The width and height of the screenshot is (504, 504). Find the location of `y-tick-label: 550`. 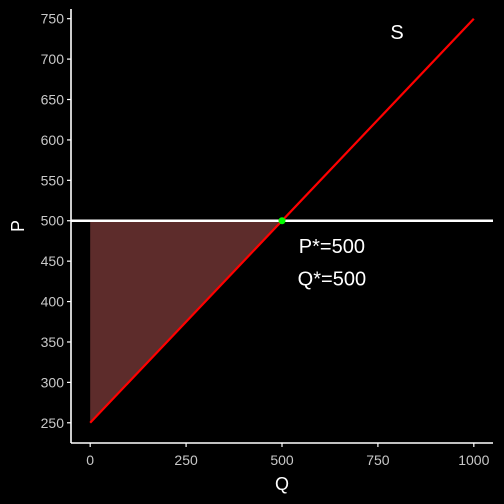

y-tick-label: 550 is located at coordinates (53, 180).